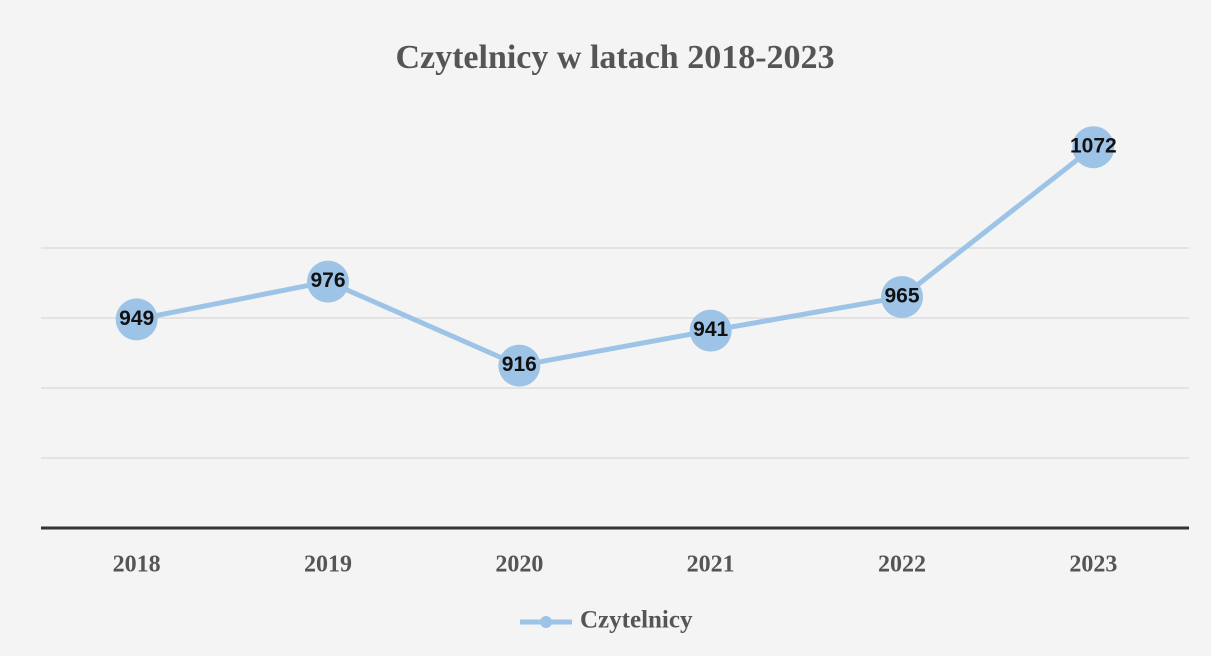 This screenshot has height=656, width=1211. What do you see at coordinates (137, 565) in the screenshot?
I see `x-tick-label: 2018` at bounding box center [137, 565].